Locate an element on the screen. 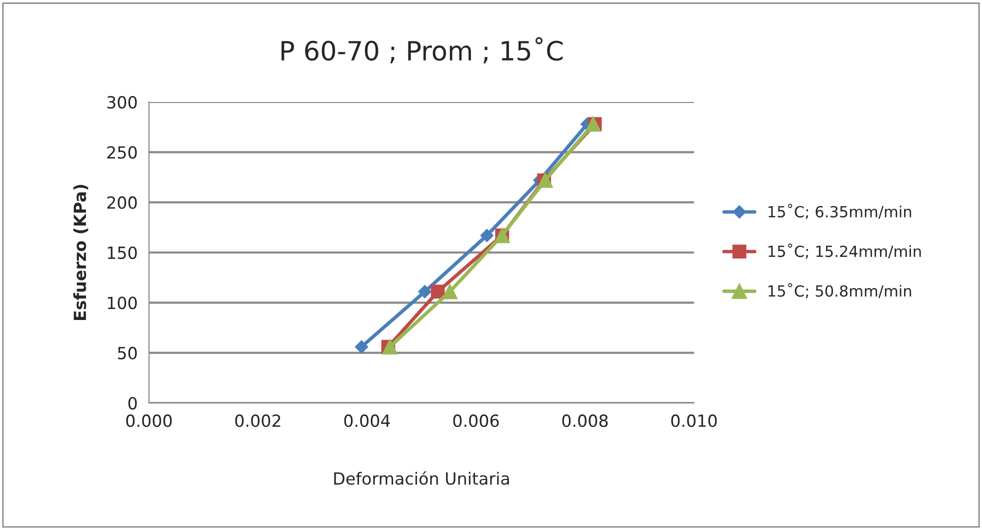  legend-label: 15˚C; 15.24mm/min is located at coordinates (844, 251).